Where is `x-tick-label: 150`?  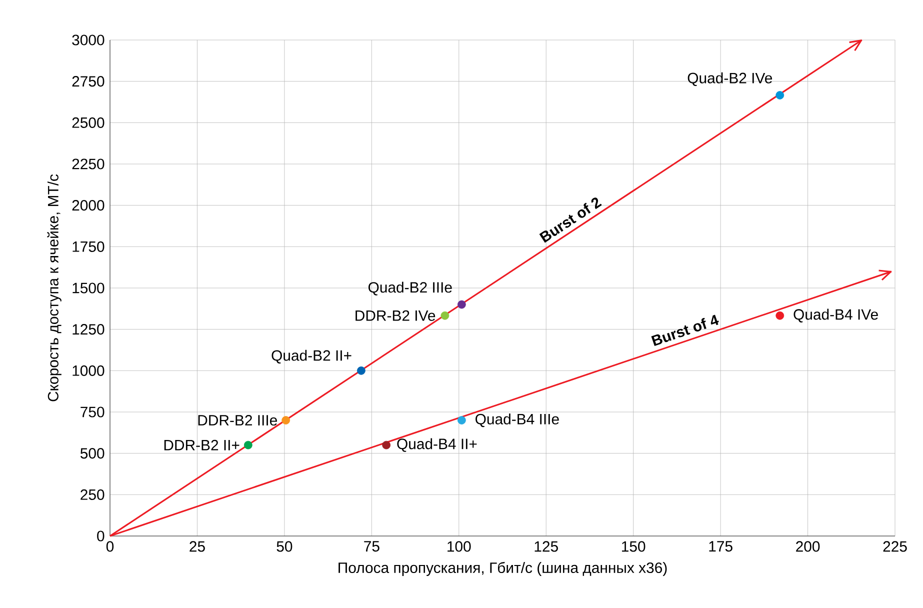
x-tick-label: 150 is located at coordinates (634, 546).